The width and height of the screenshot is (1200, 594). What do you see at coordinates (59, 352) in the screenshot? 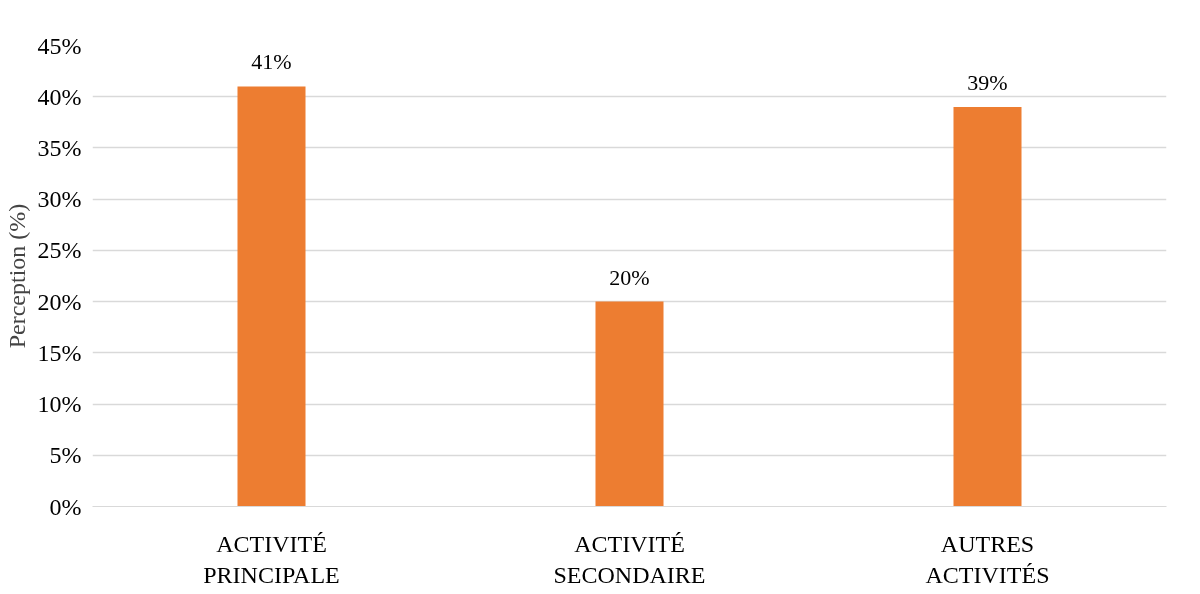
I see `y-tick-label: 15%` at bounding box center [59, 352].